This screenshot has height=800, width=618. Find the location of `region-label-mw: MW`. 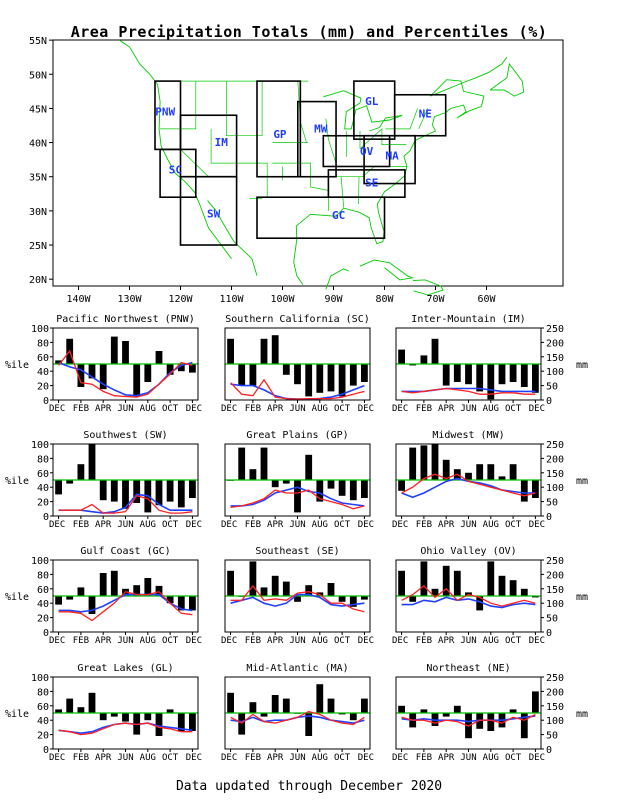

region-label-mw: MW is located at coordinates (321, 128).